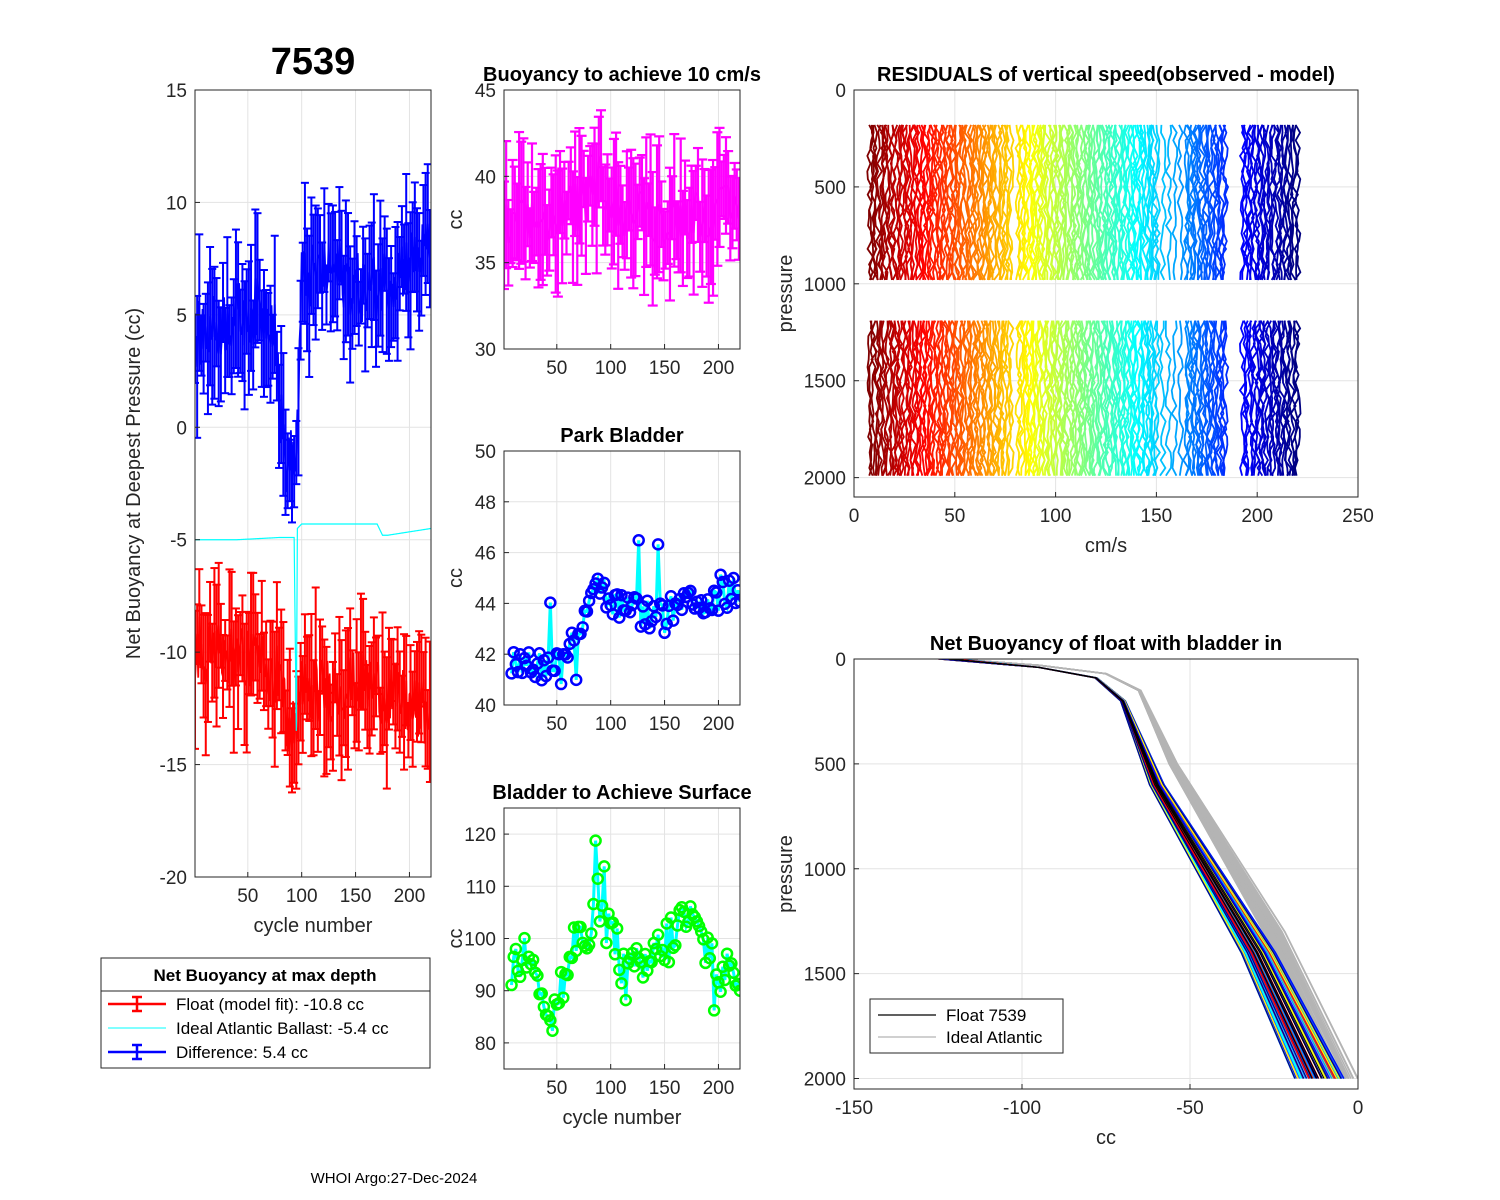 The width and height of the screenshot is (1500, 1200). What do you see at coordinates (1084, 300) in the screenshot?
I see `residual-profiles` at bounding box center [1084, 300].